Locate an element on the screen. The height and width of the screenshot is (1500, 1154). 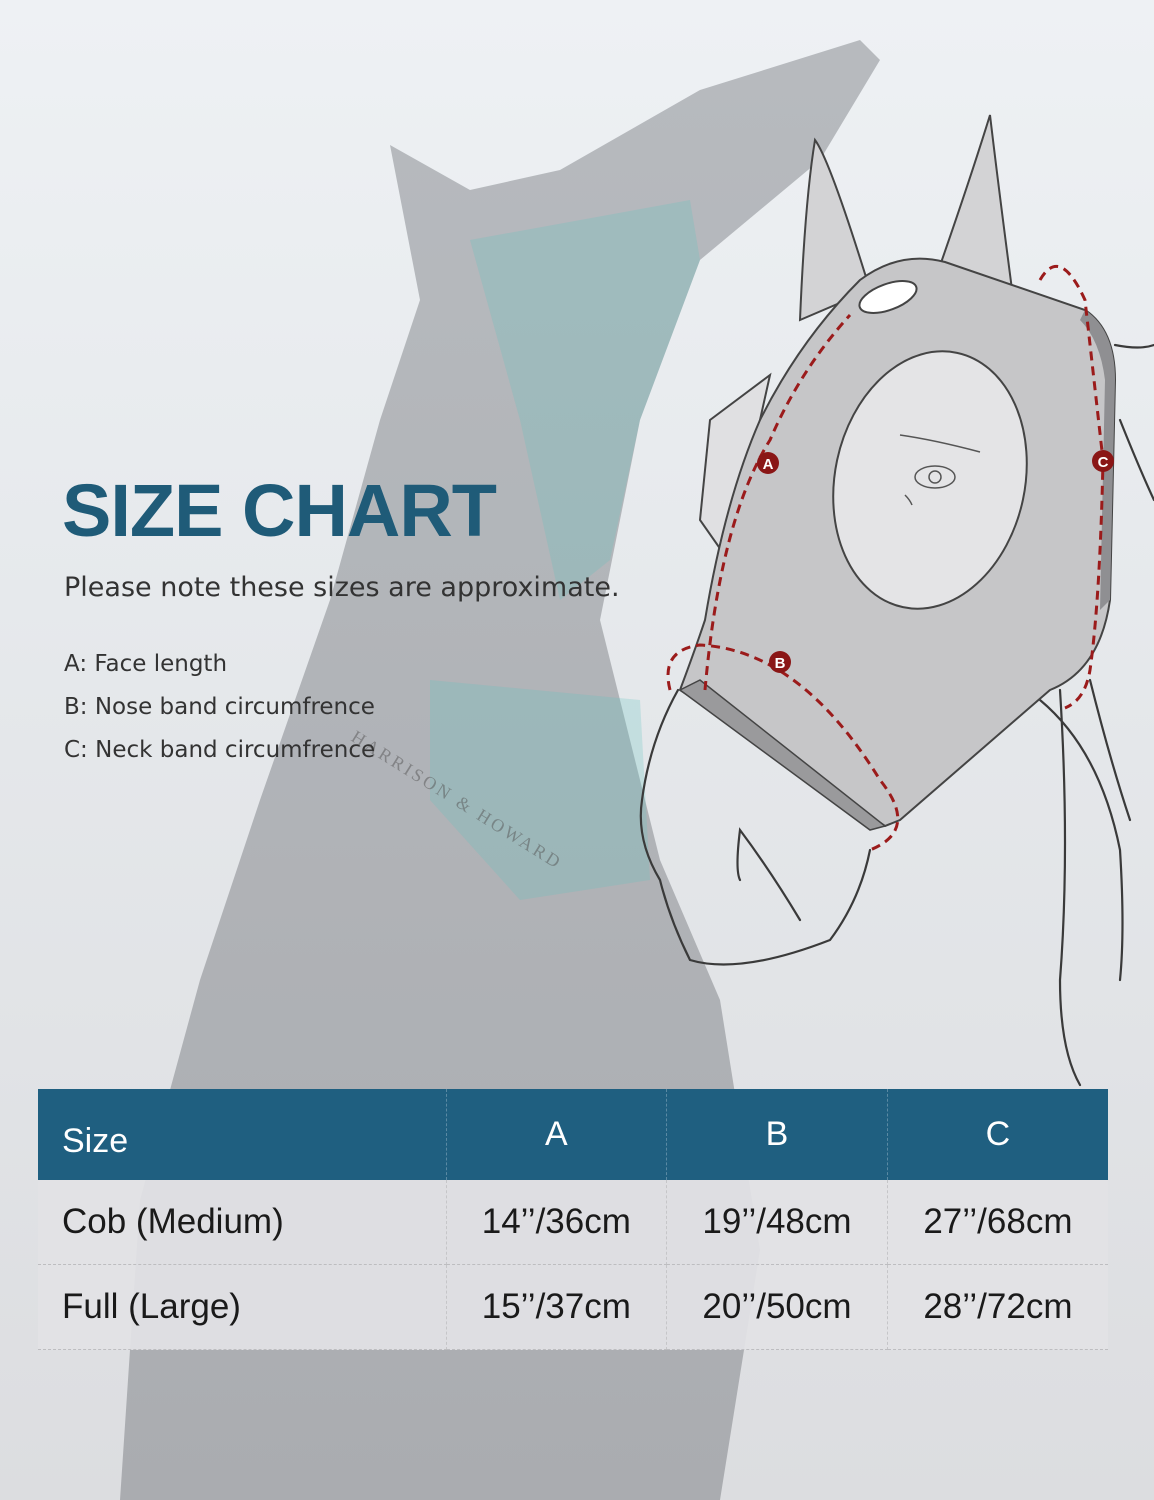
value-a: 14’’/36cm is located at coordinates (557, 1222).